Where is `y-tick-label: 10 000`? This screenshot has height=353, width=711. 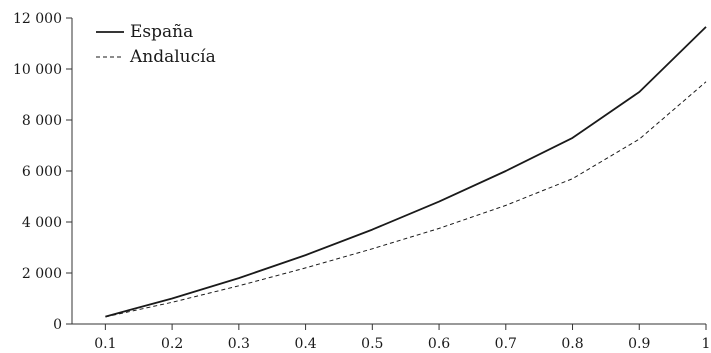
y-tick-label: 10 000 is located at coordinates (37, 70).